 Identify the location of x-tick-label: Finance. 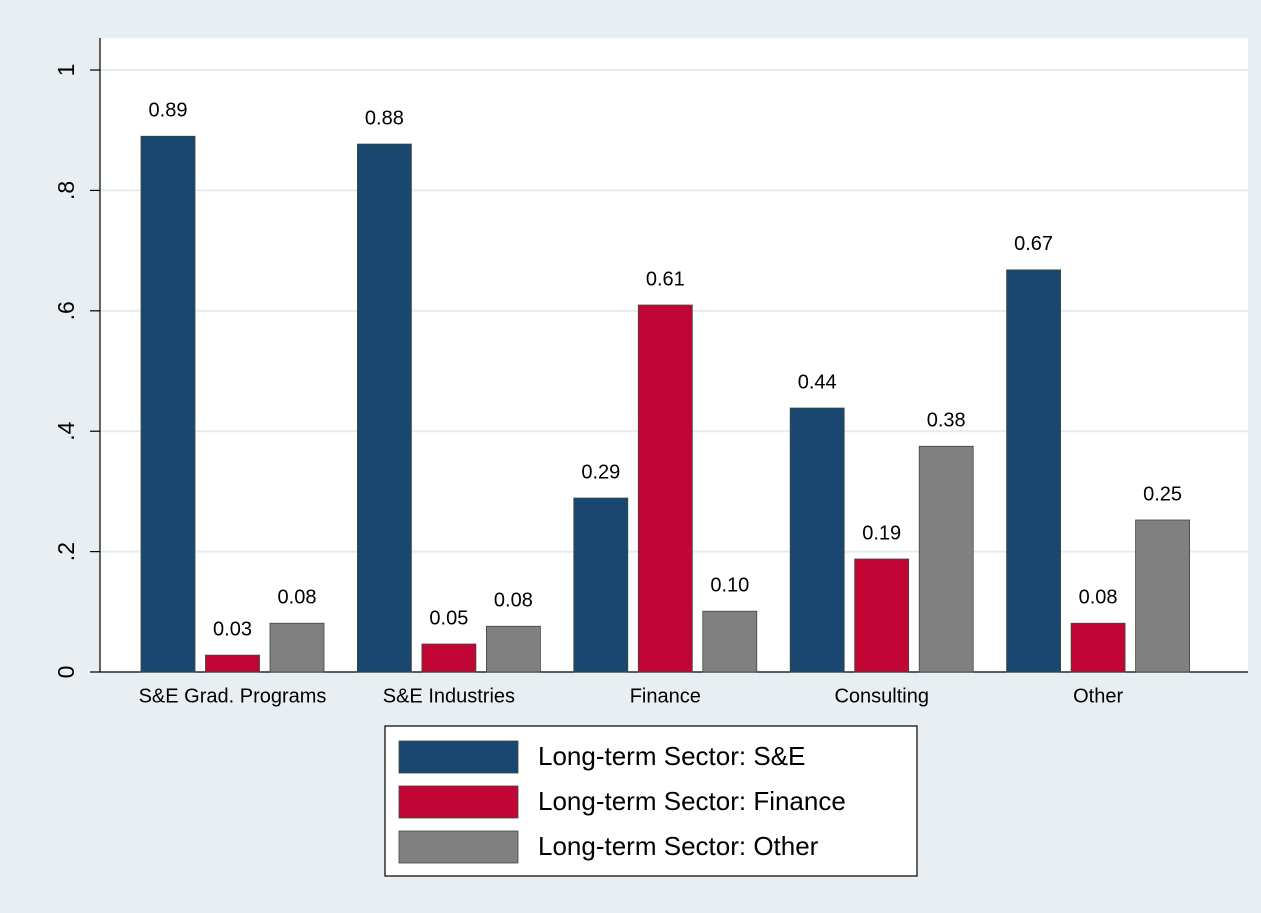
(665, 696).